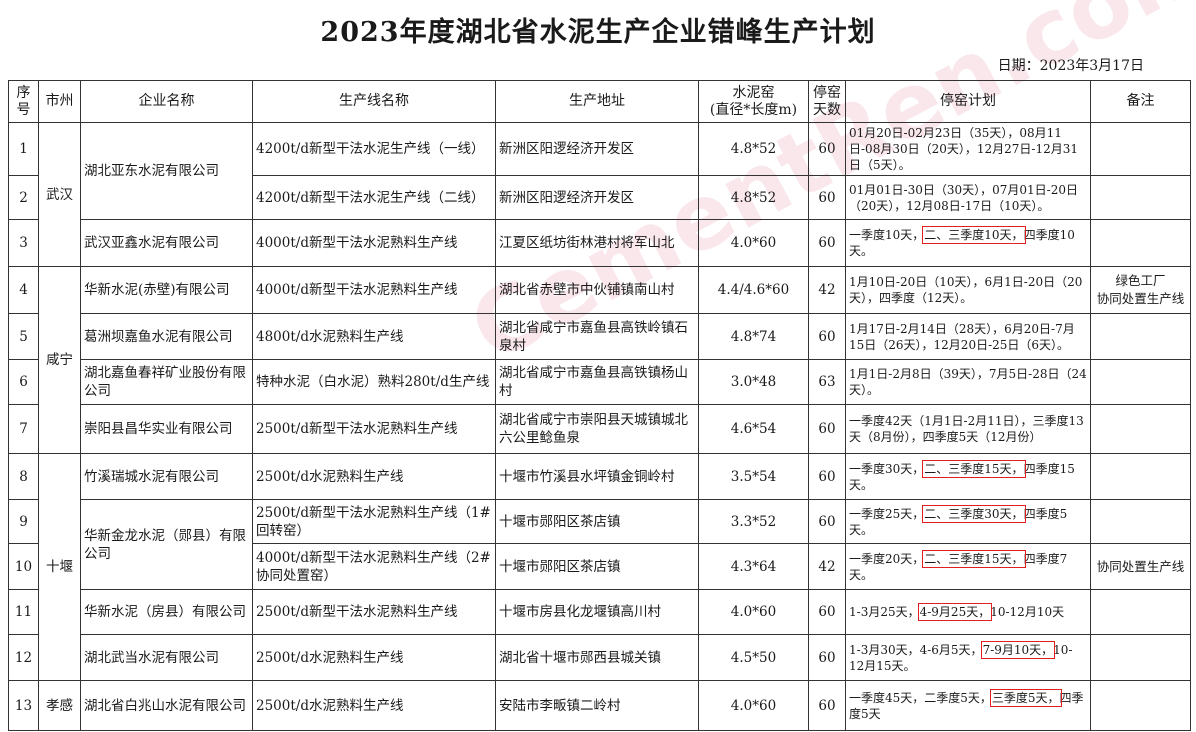 The image size is (1196, 732). Describe the element at coordinates (597, 705) in the screenshot. I see `cell-address: 安陆市李畈镇二岭村` at that location.